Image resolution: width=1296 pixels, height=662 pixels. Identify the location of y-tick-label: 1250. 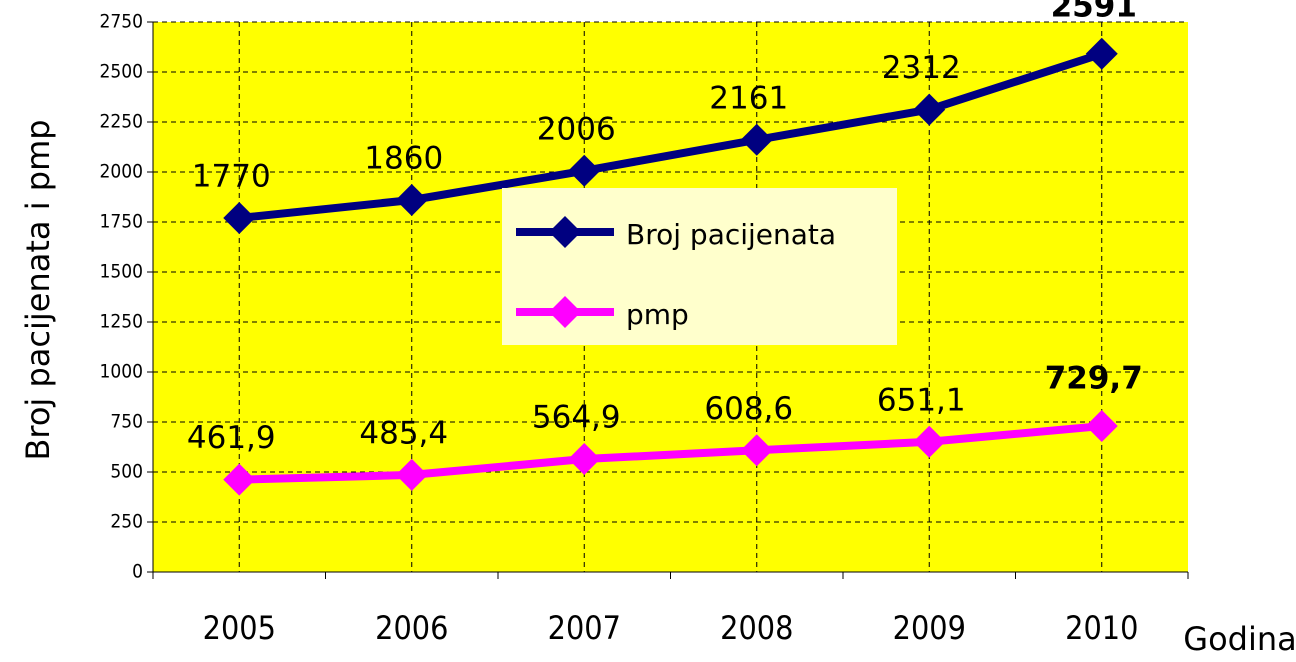
(122, 322).